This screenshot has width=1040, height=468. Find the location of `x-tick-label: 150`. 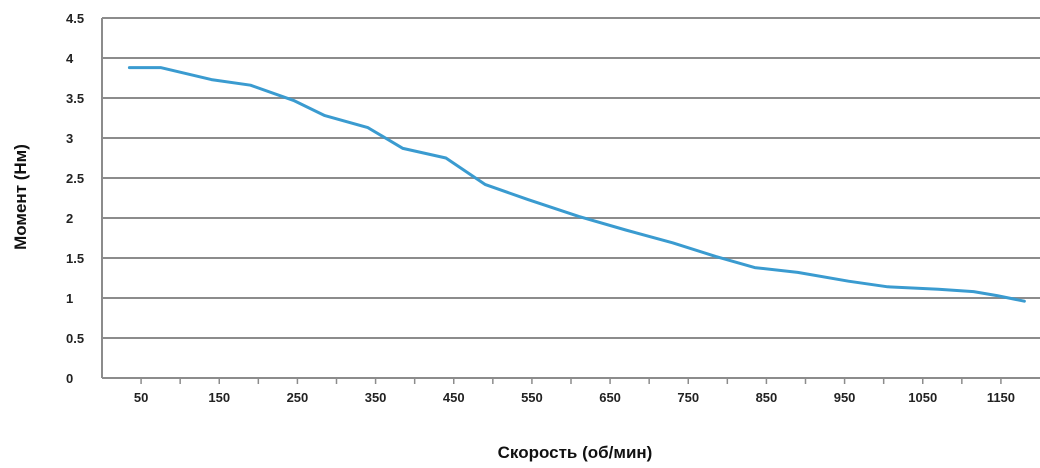

x-tick-label: 150 is located at coordinates (219, 397).